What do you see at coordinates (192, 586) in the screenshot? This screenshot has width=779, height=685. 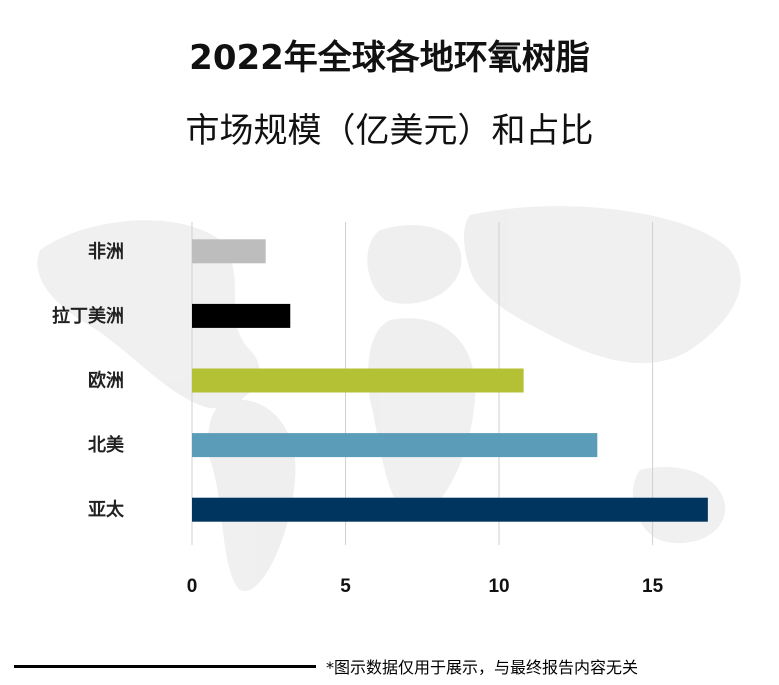 I see `x-tick-label: 0` at bounding box center [192, 586].